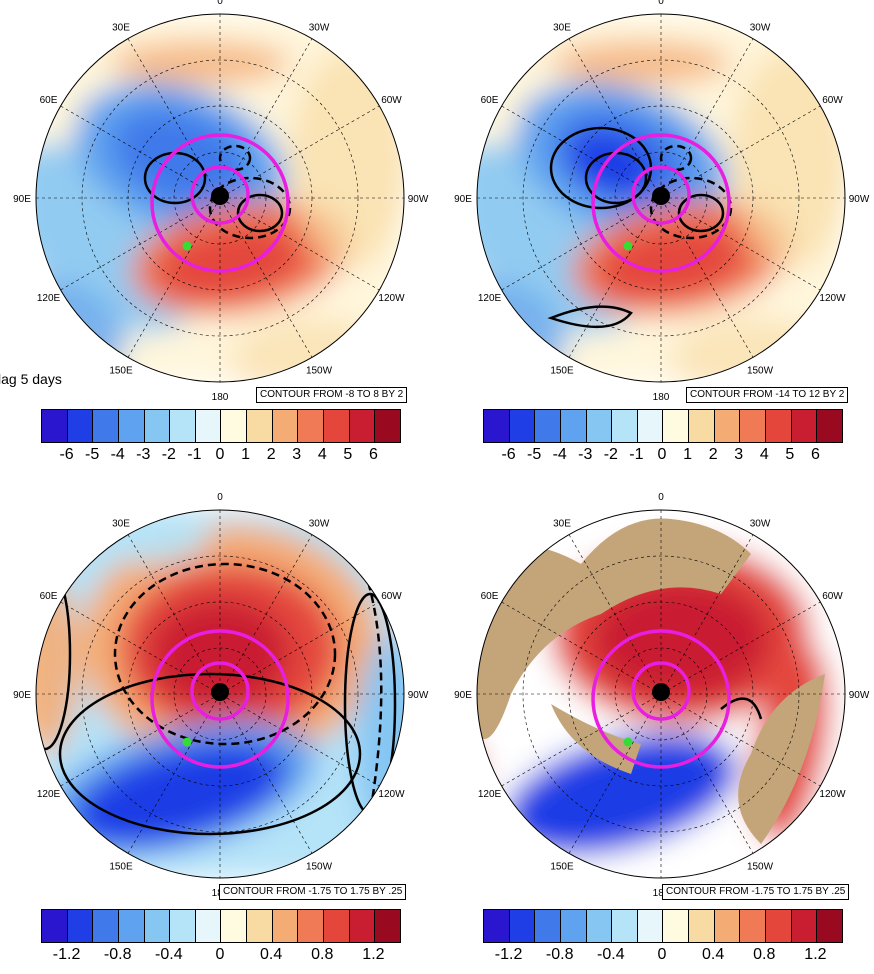 The width and height of the screenshot is (874, 974). I want to click on colorbar-tick-label: 1.2, so click(815, 954).